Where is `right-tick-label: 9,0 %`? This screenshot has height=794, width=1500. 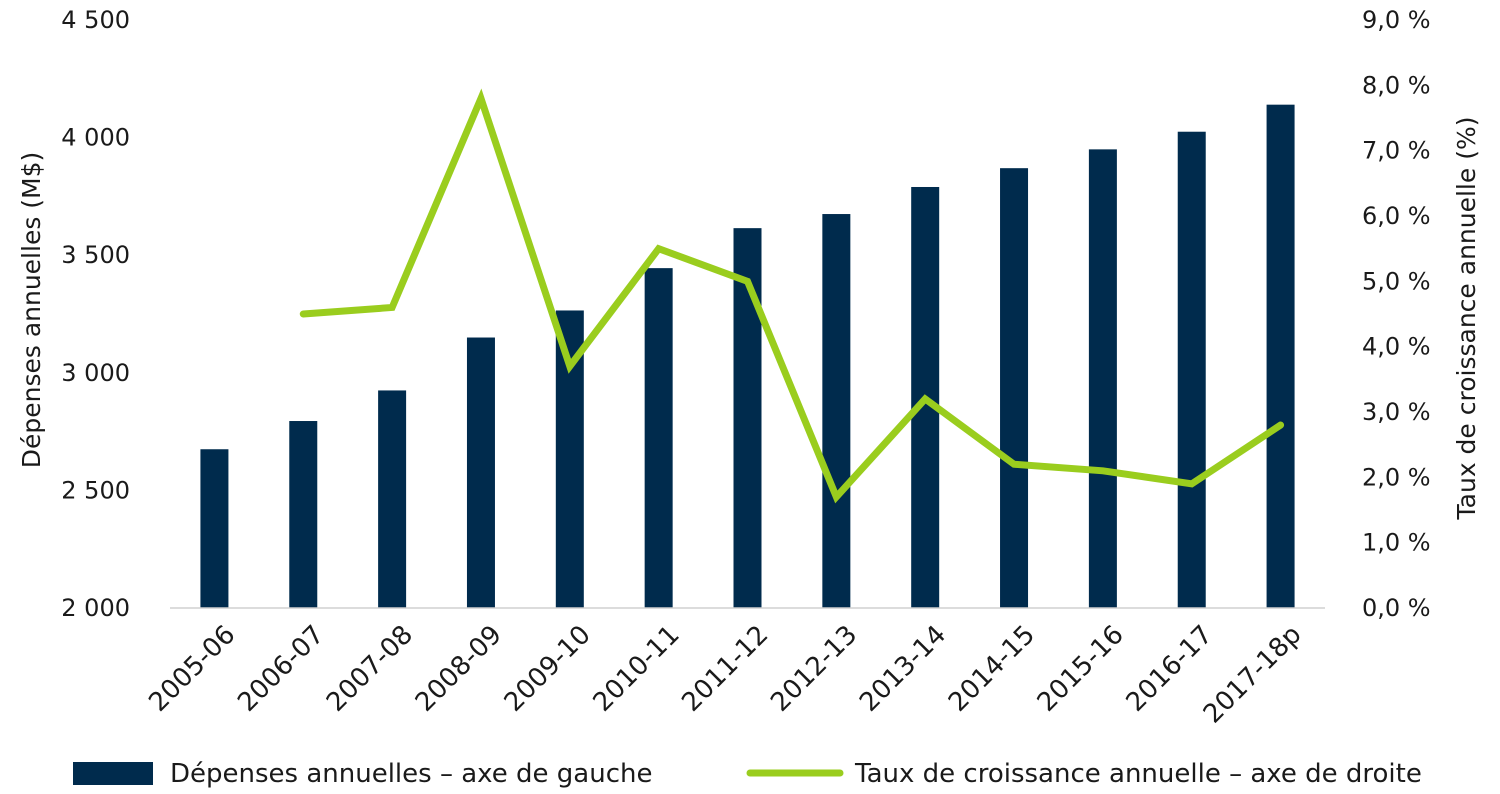 right-tick-label: 9,0 % is located at coordinates (1396, 20).